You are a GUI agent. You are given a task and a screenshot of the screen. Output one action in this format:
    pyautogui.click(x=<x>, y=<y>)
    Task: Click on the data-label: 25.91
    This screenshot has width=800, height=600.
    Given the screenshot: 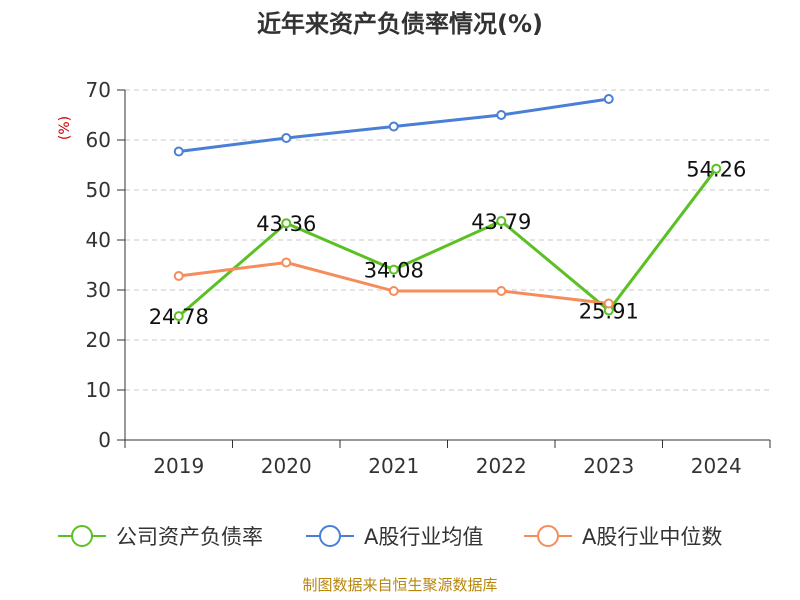 What is the action you would take?
    pyautogui.click(x=609, y=311)
    